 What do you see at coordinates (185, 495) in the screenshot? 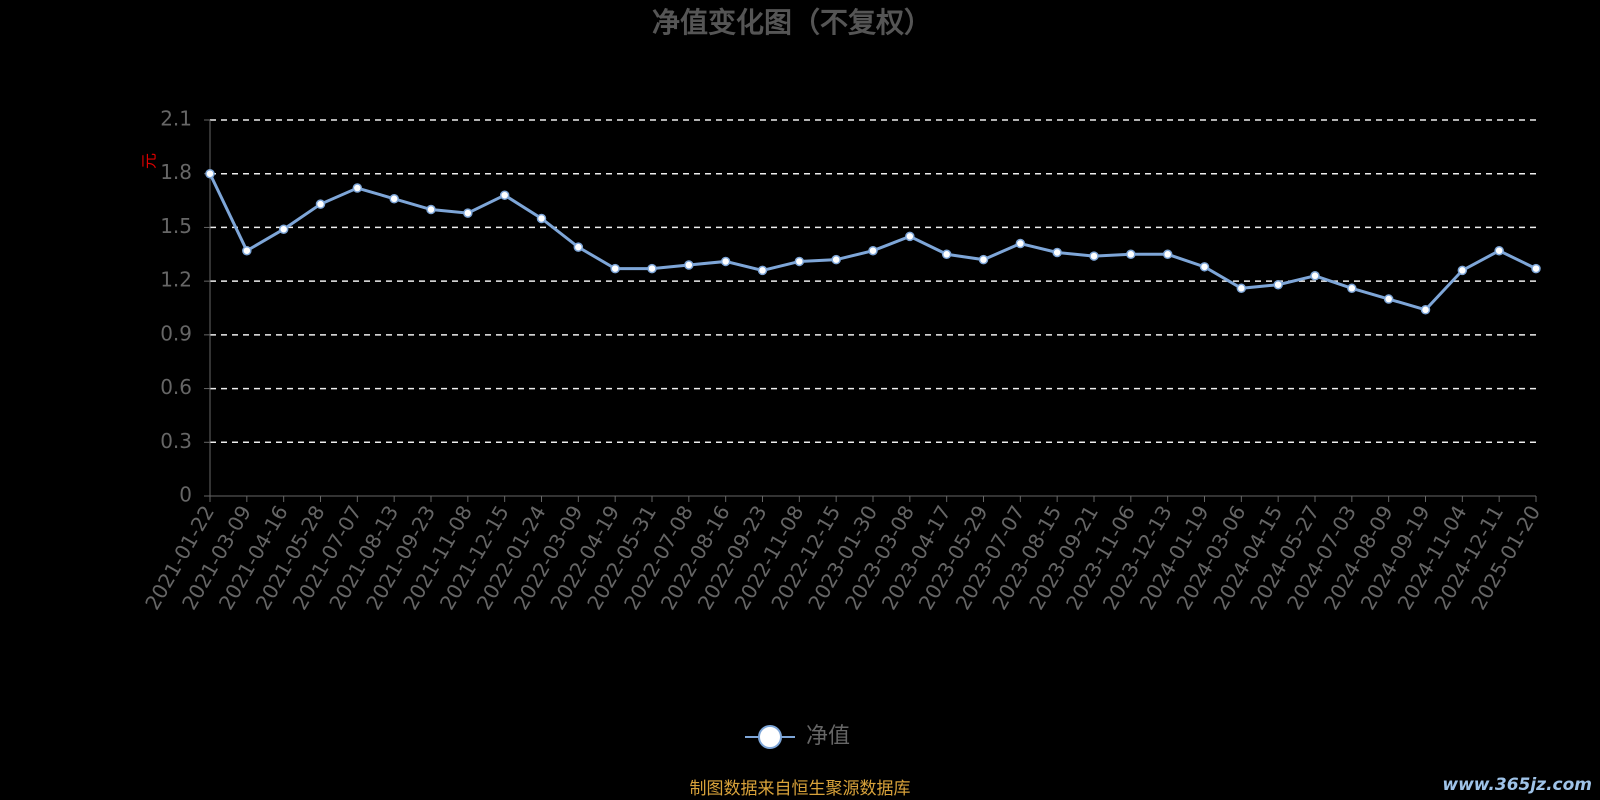
I see `y-tick-label: 0` at bounding box center [185, 495].